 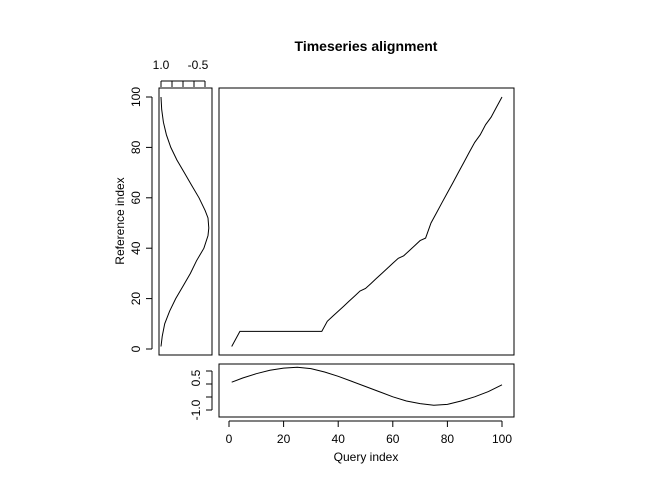 I want to click on query-panel-frame, so click(x=366, y=390).